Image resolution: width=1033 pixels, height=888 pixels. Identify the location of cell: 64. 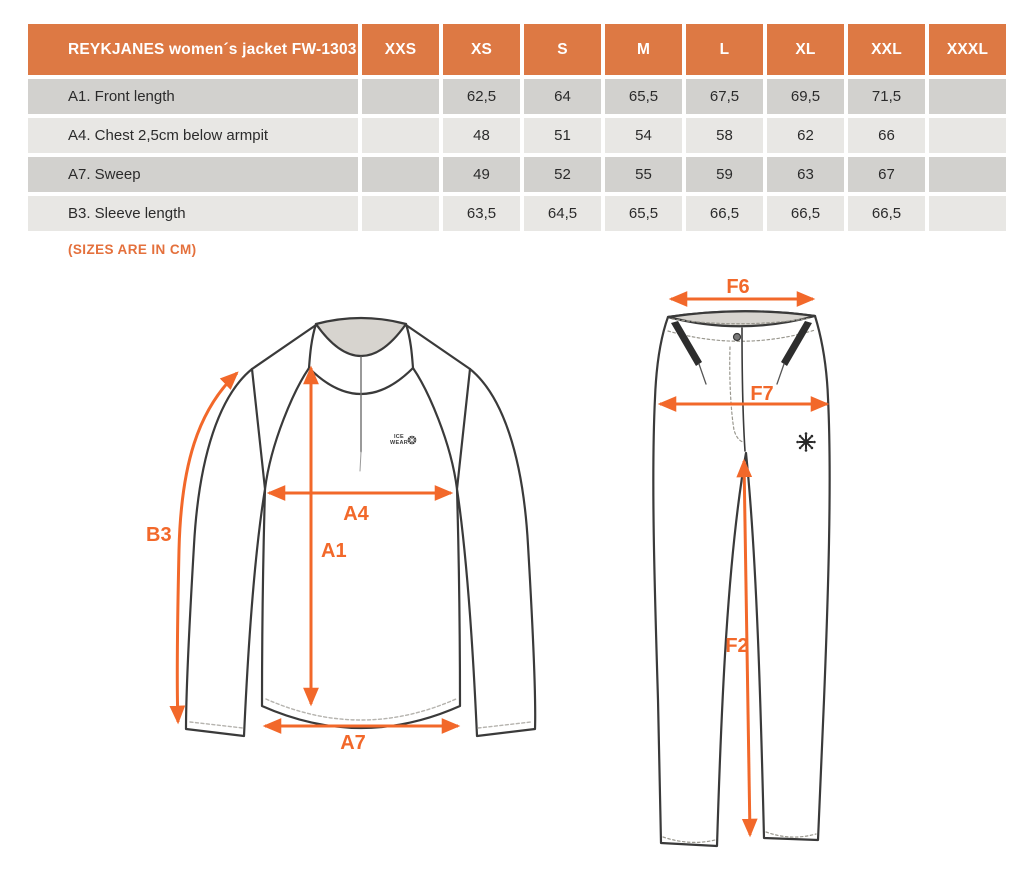
(562, 96).